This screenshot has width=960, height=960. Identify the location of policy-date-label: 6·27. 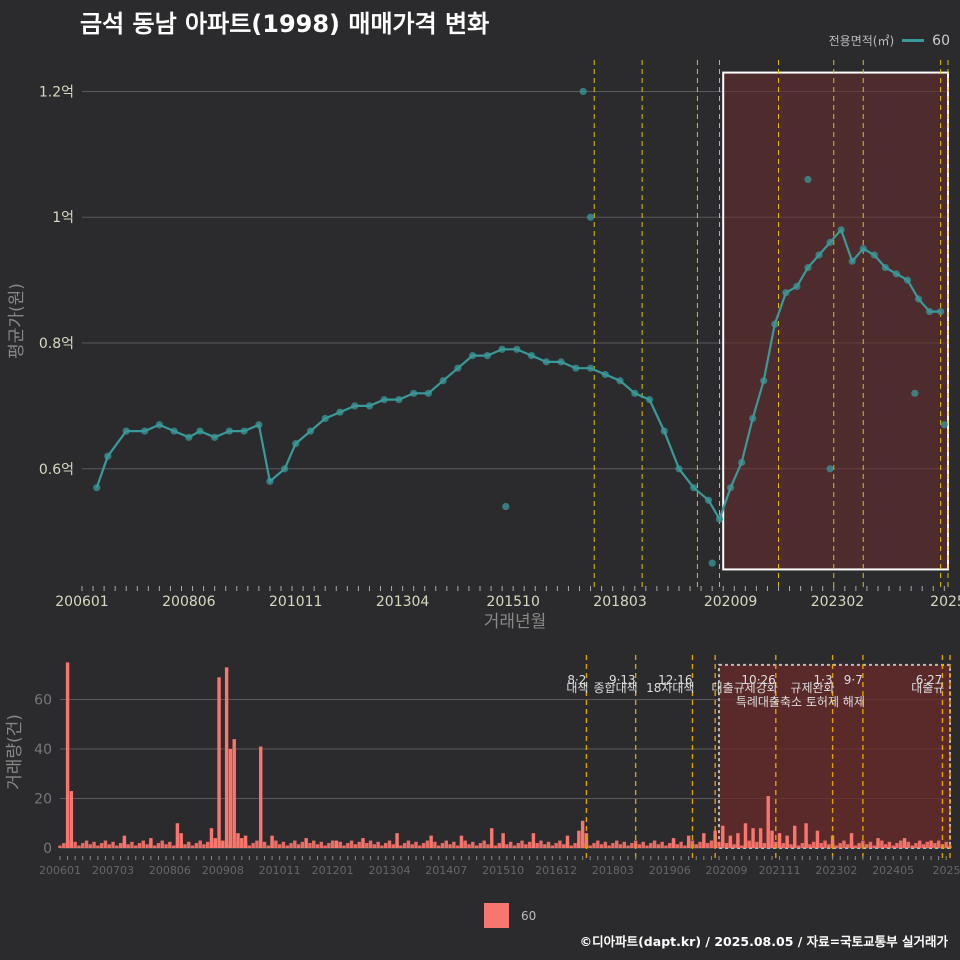
(929, 680).